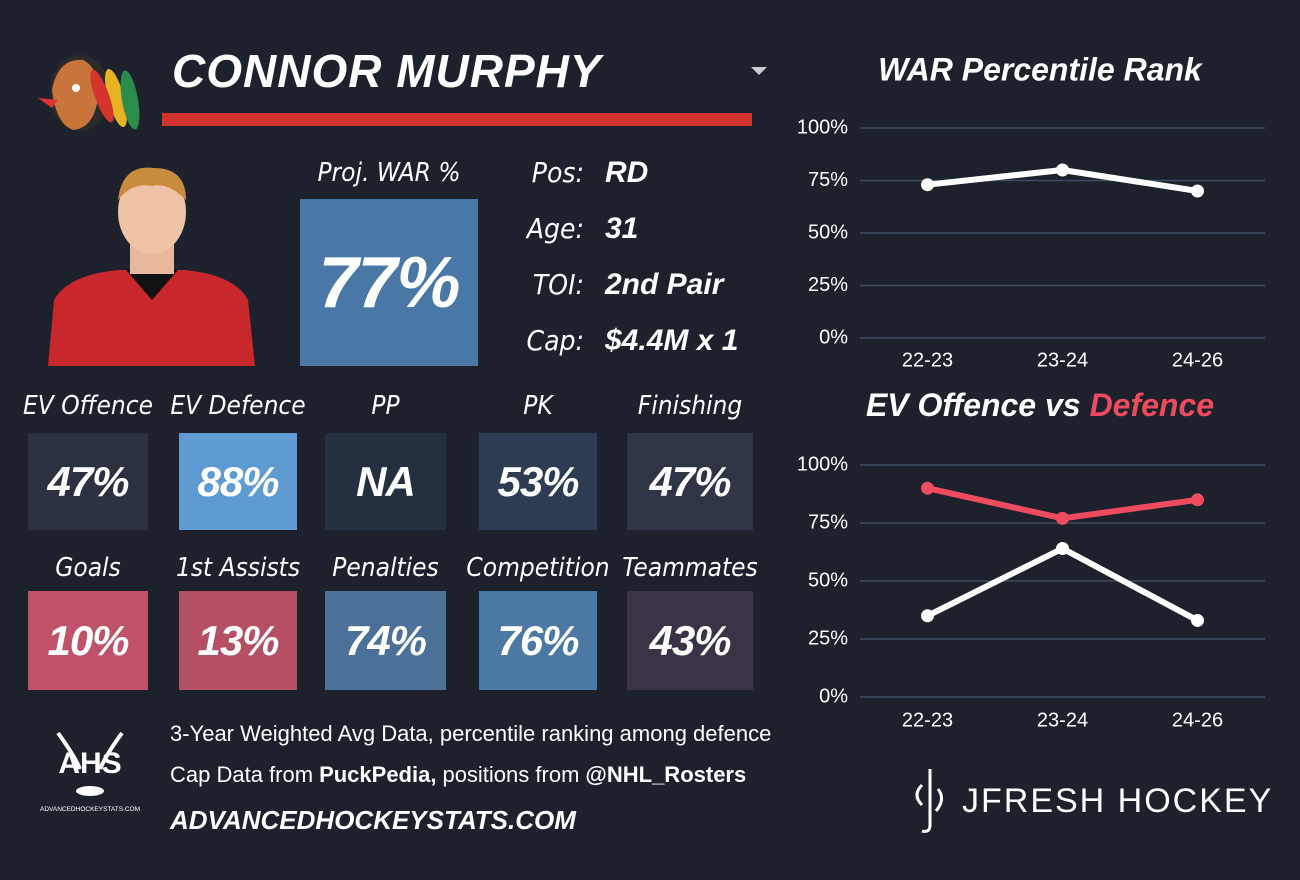  What do you see at coordinates (690, 406) in the screenshot?
I see `tile-label: Finishing` at bounding box center [690, 406].